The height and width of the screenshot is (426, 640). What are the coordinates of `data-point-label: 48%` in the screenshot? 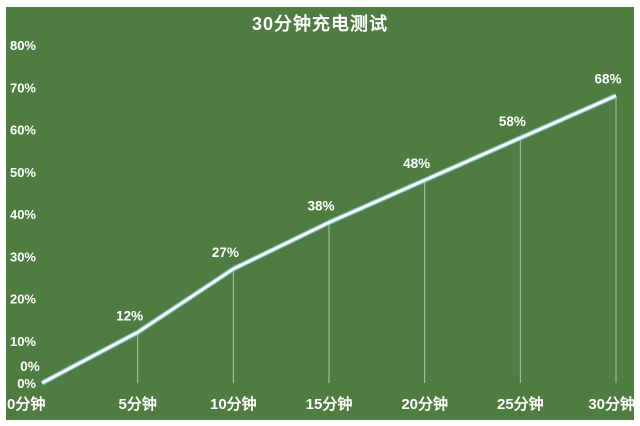 It's located at (416, 163).